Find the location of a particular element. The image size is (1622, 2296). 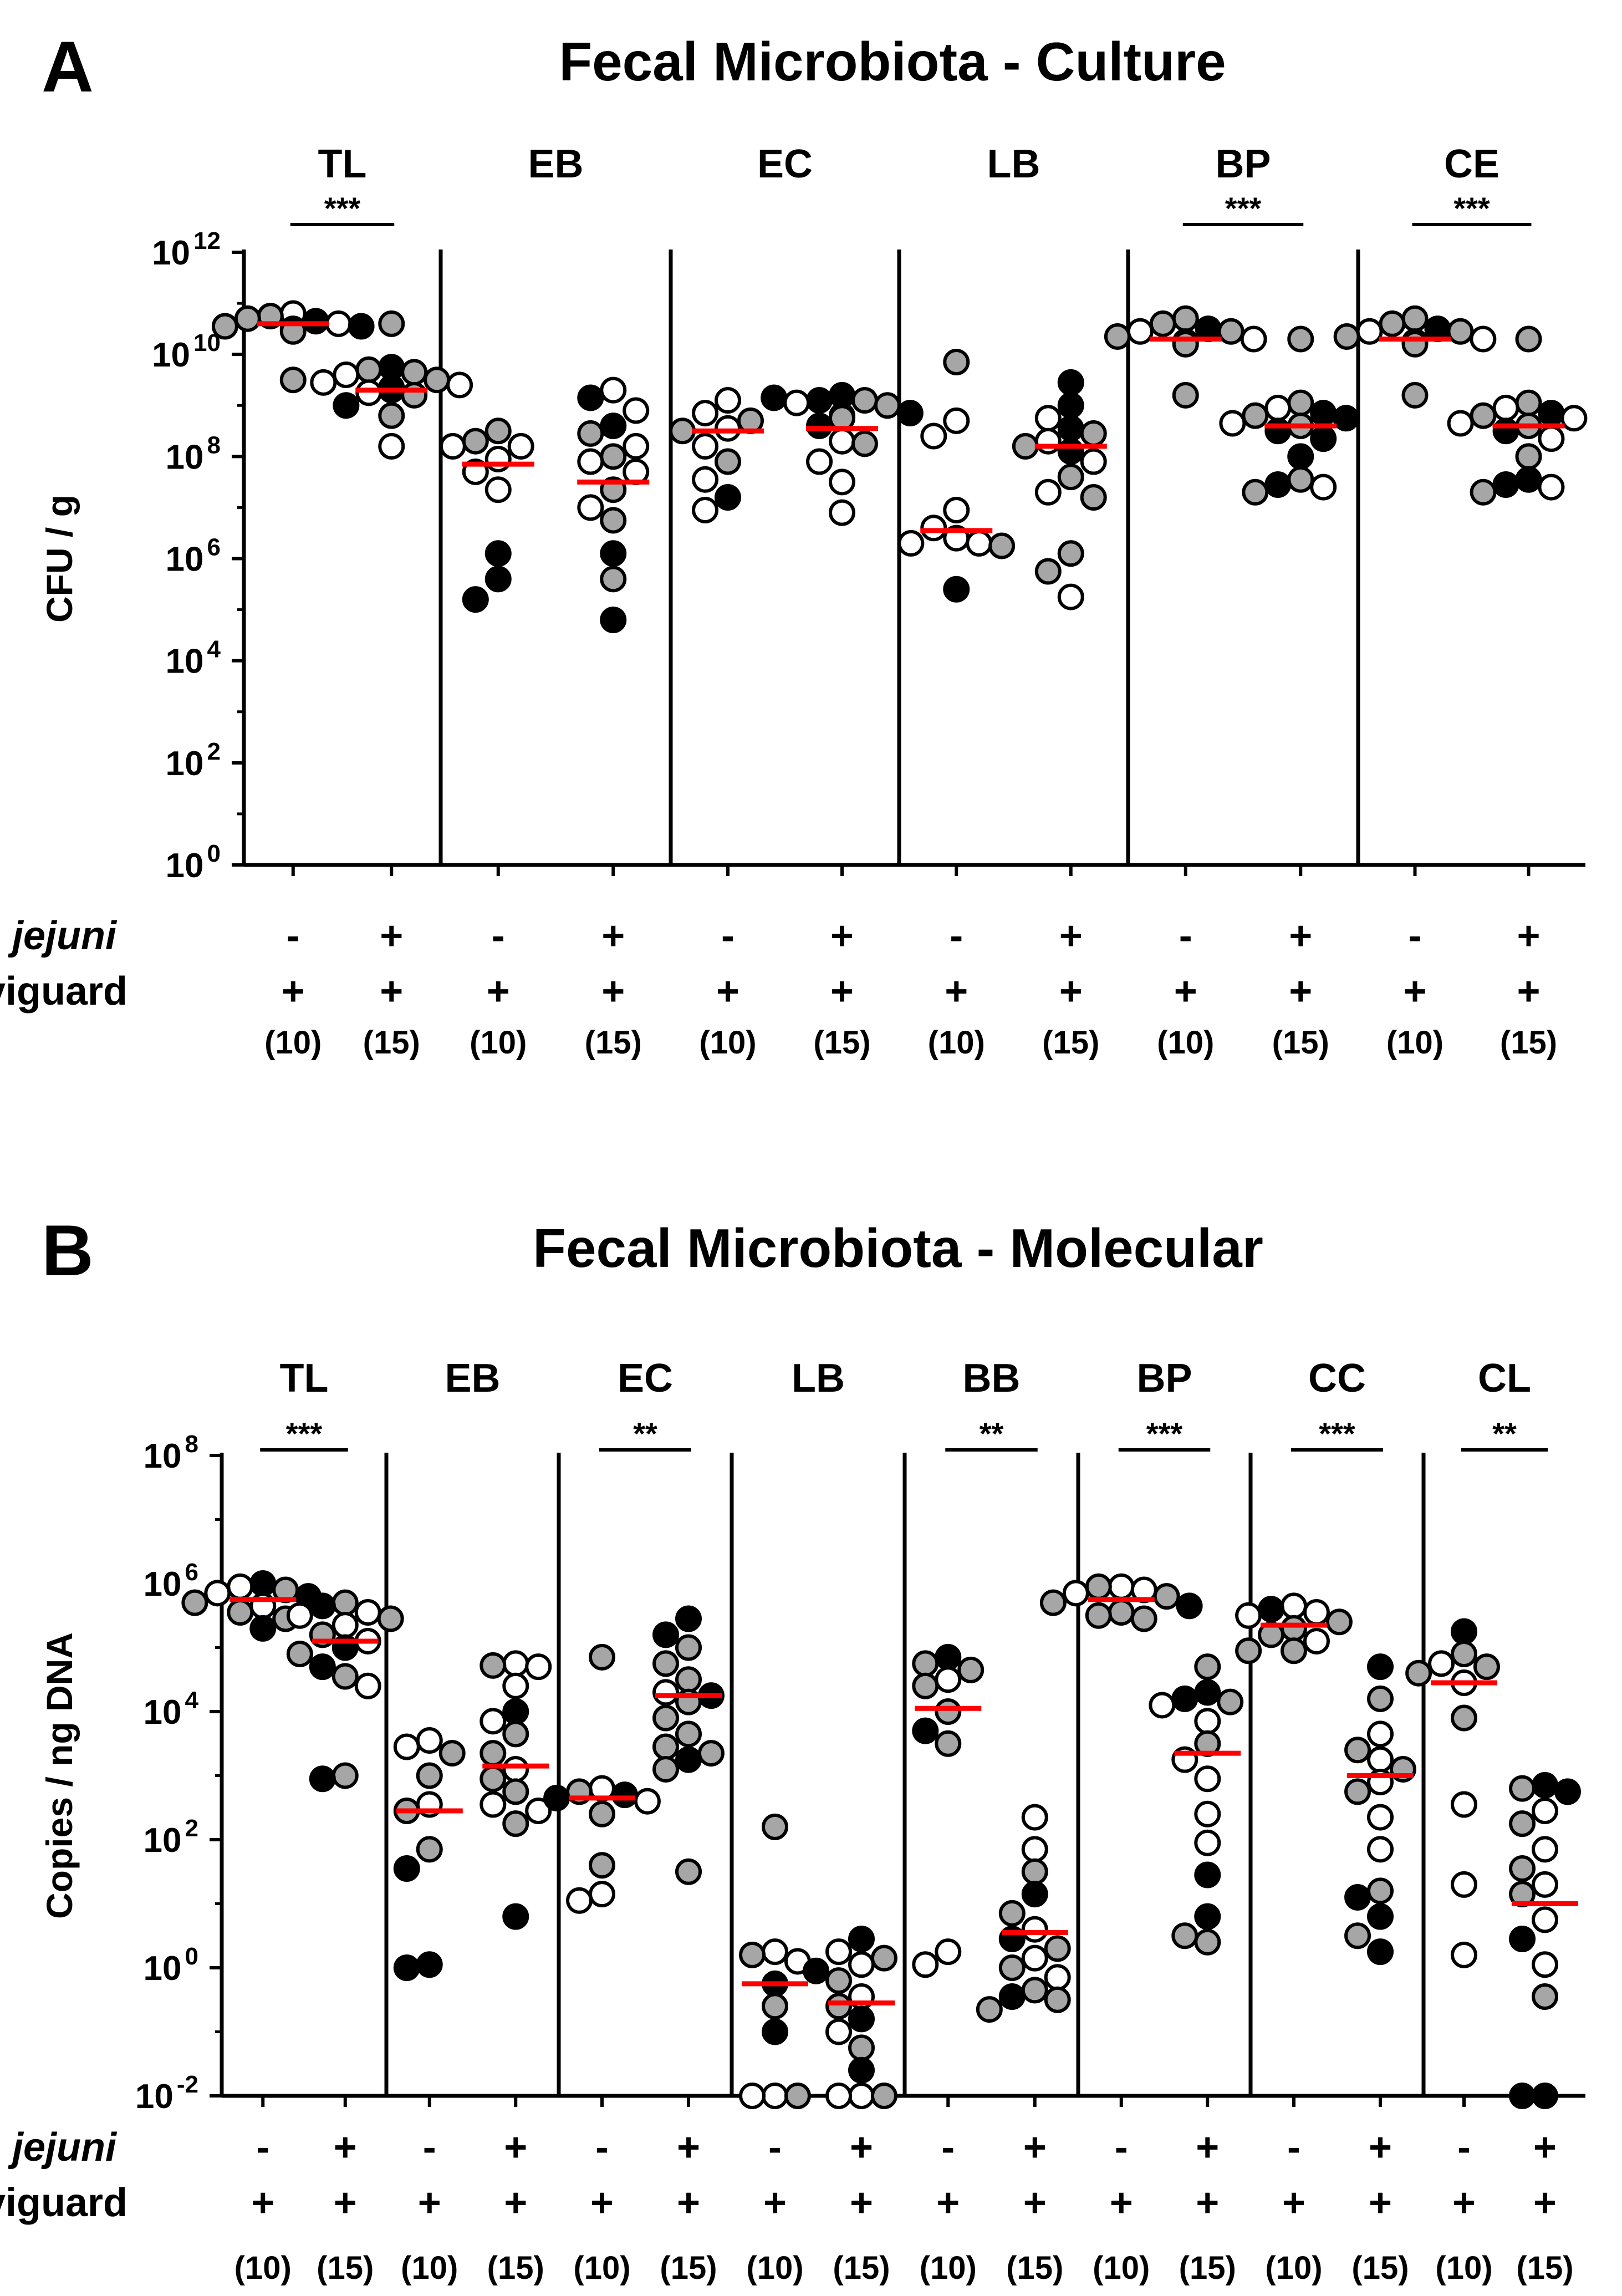

group-ce: CE *** - + (10) + + (15) is located at coordinates (1460, 601).